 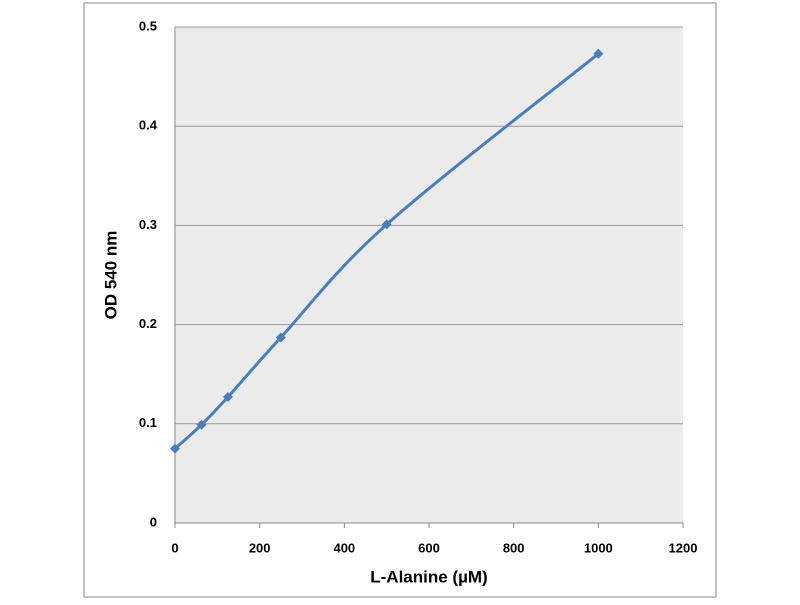 I want to click on y-axis-title: OD 540 nm, so click(x=110, y=275).